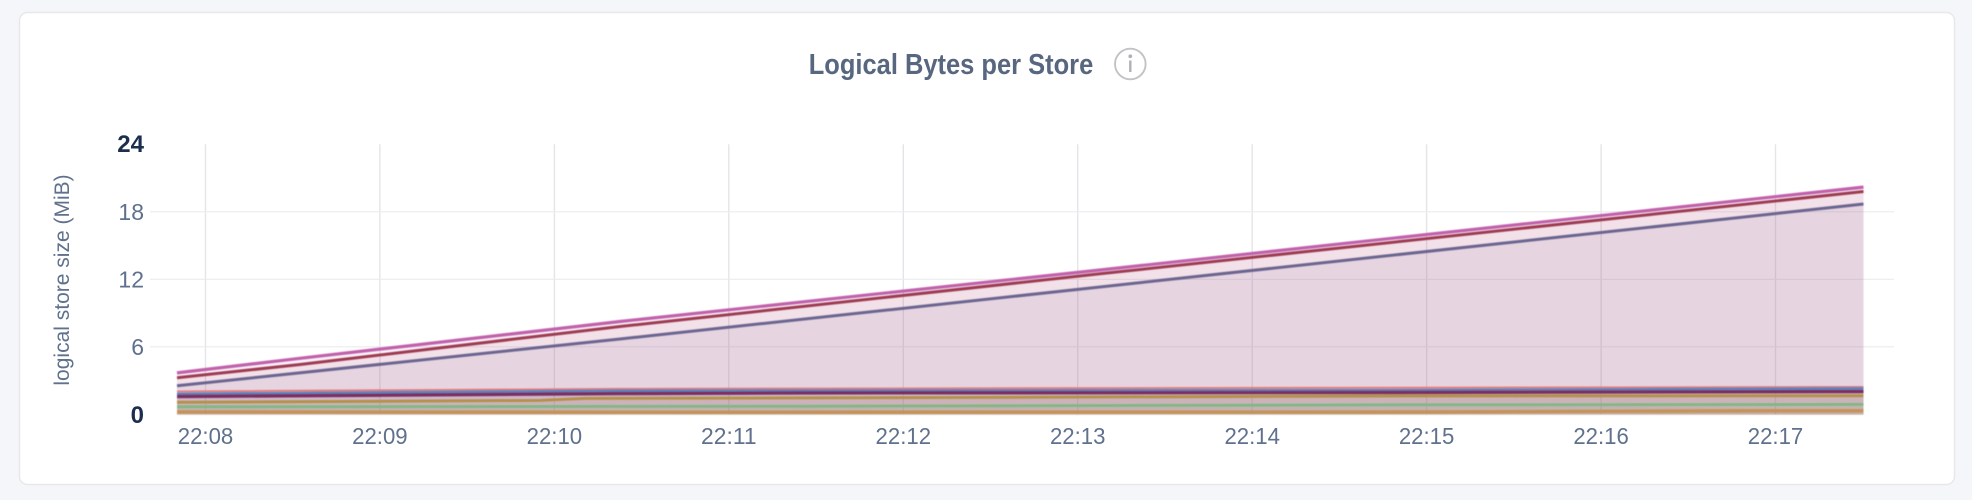  What do you see at coordinates (951, 65) in the screenshot?
I see `svg-text: Logical Bytes per Store` at bounding box center [951, 65].